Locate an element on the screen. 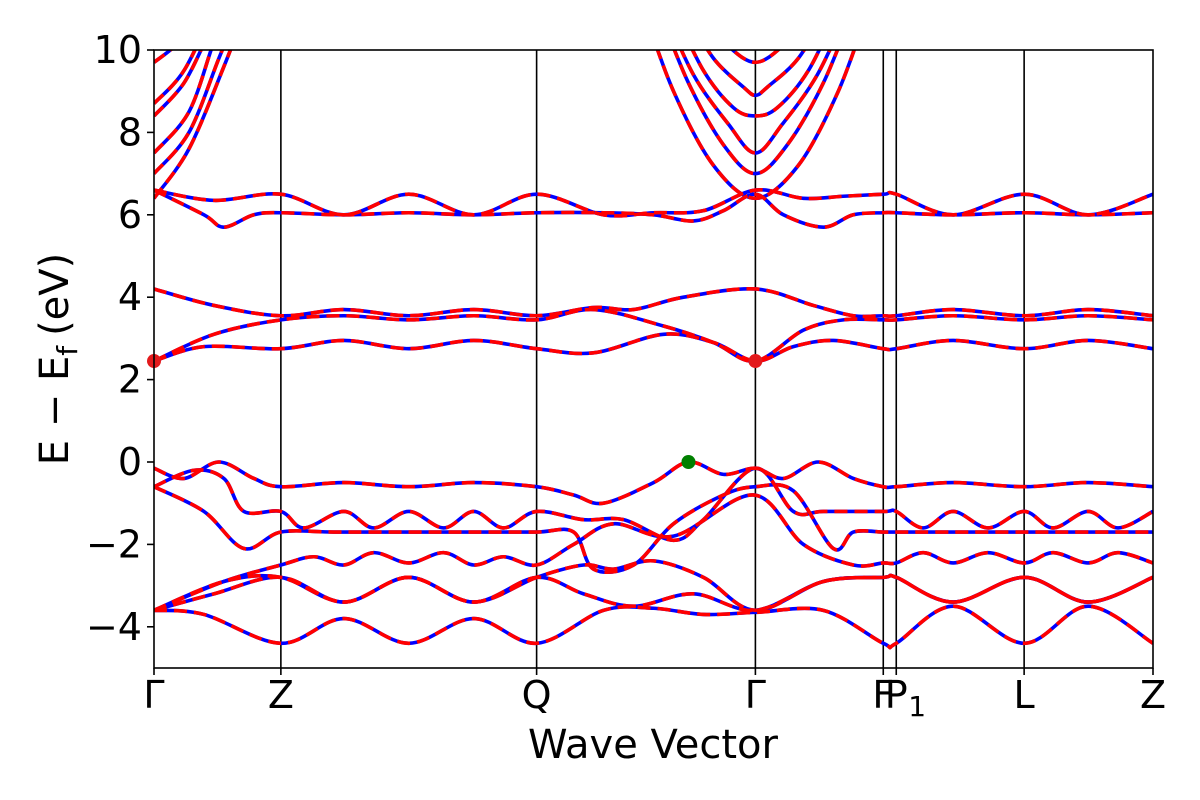 This screenshot has height=800, width=1200. y-axis-title-unit: (eV) is located at coordinates (55, 294).